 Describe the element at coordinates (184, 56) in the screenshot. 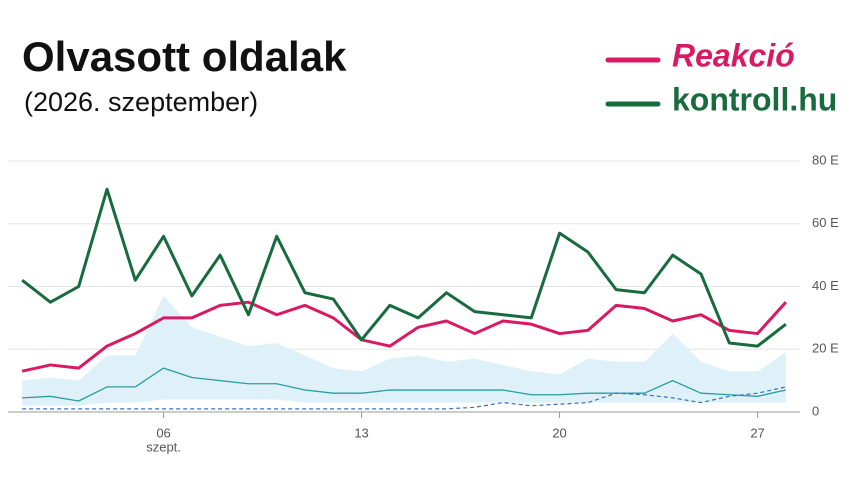

I see `chart-title: Olvasott oldalak` at that location.